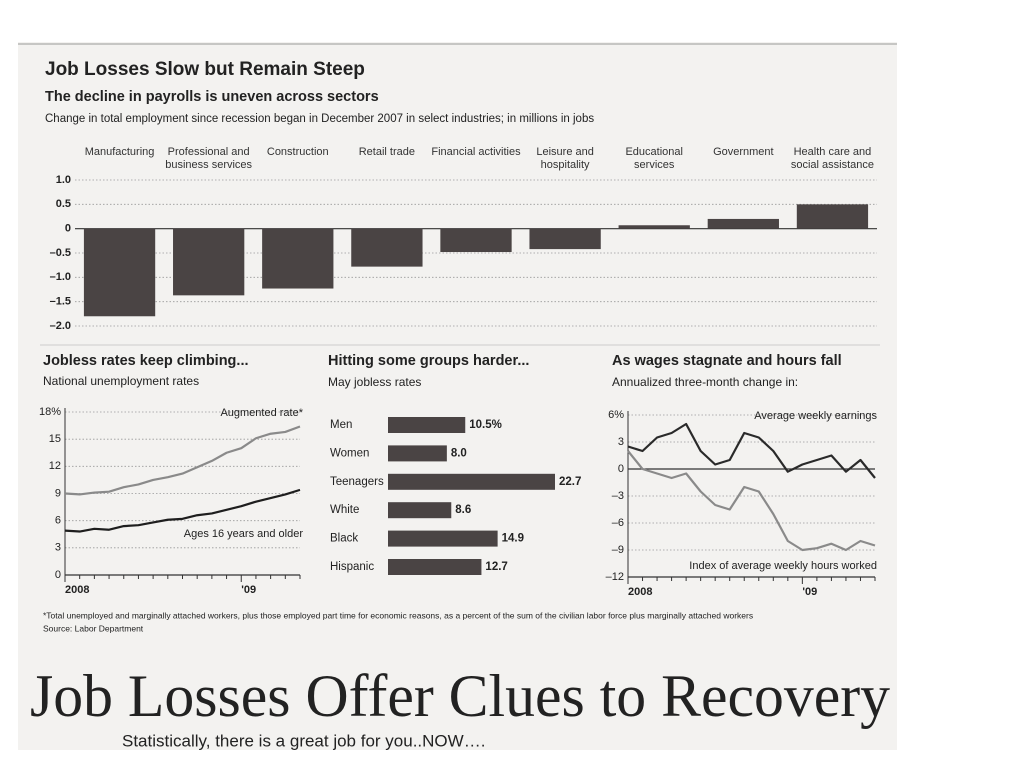 Image resolution: width=1024 pixels, height=768 pixels. What do you see at coordinates (459, 453) in the screenshot?
I see `value-label: 8.0` at bounding box center [459, 453].